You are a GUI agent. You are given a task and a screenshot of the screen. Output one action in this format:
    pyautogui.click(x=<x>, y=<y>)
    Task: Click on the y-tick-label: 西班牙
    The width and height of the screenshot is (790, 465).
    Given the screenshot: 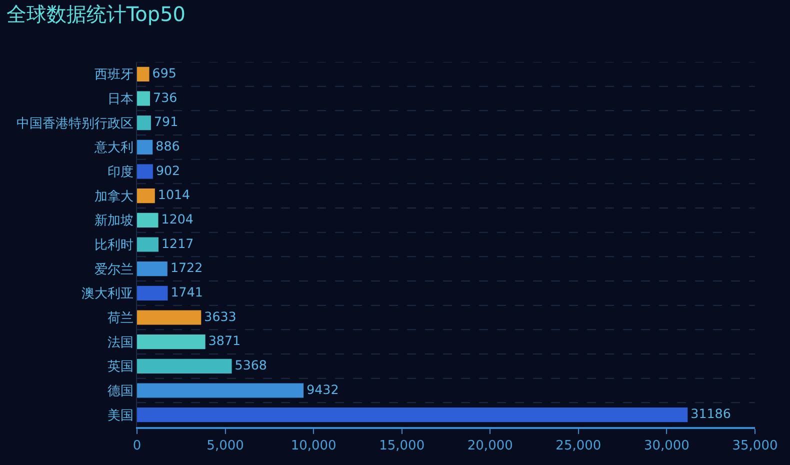 What is the action you would take?
    pyautogui.click(x=114, y=75)
    